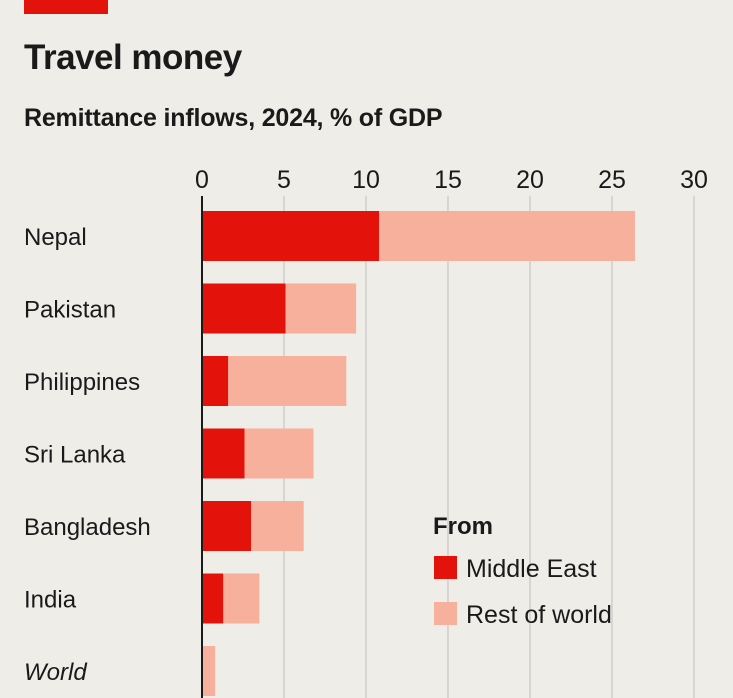  What do you see at coordinates (66, 7) in the screenshot?
I see `accent-bar` at bounding box center [66, 7].